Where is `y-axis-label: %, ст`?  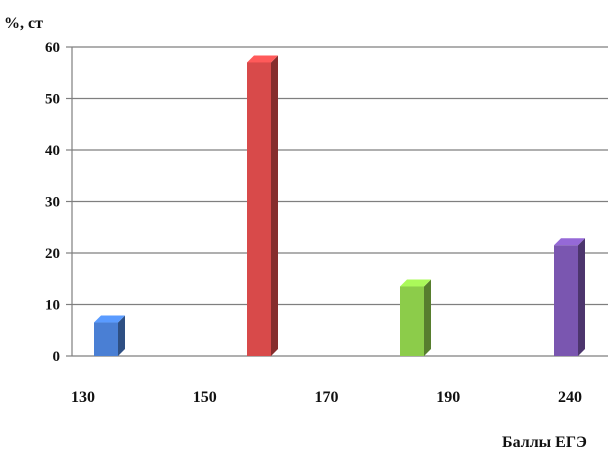
y-axis-label: %, ст is located at coordinates (23, 23).